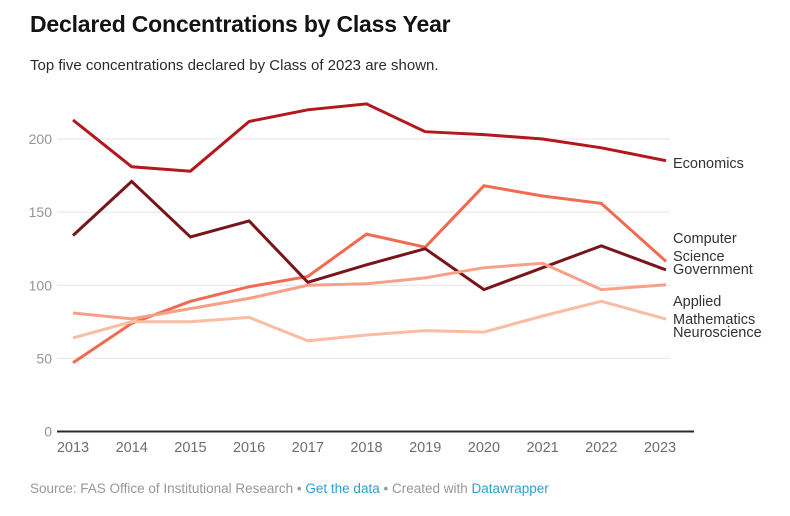 The width and height of the screenshot is (790, 516). Describe the element at coordinates (369, 291) in the screenshot. I see `series-line-applied-mathematics` at that location.